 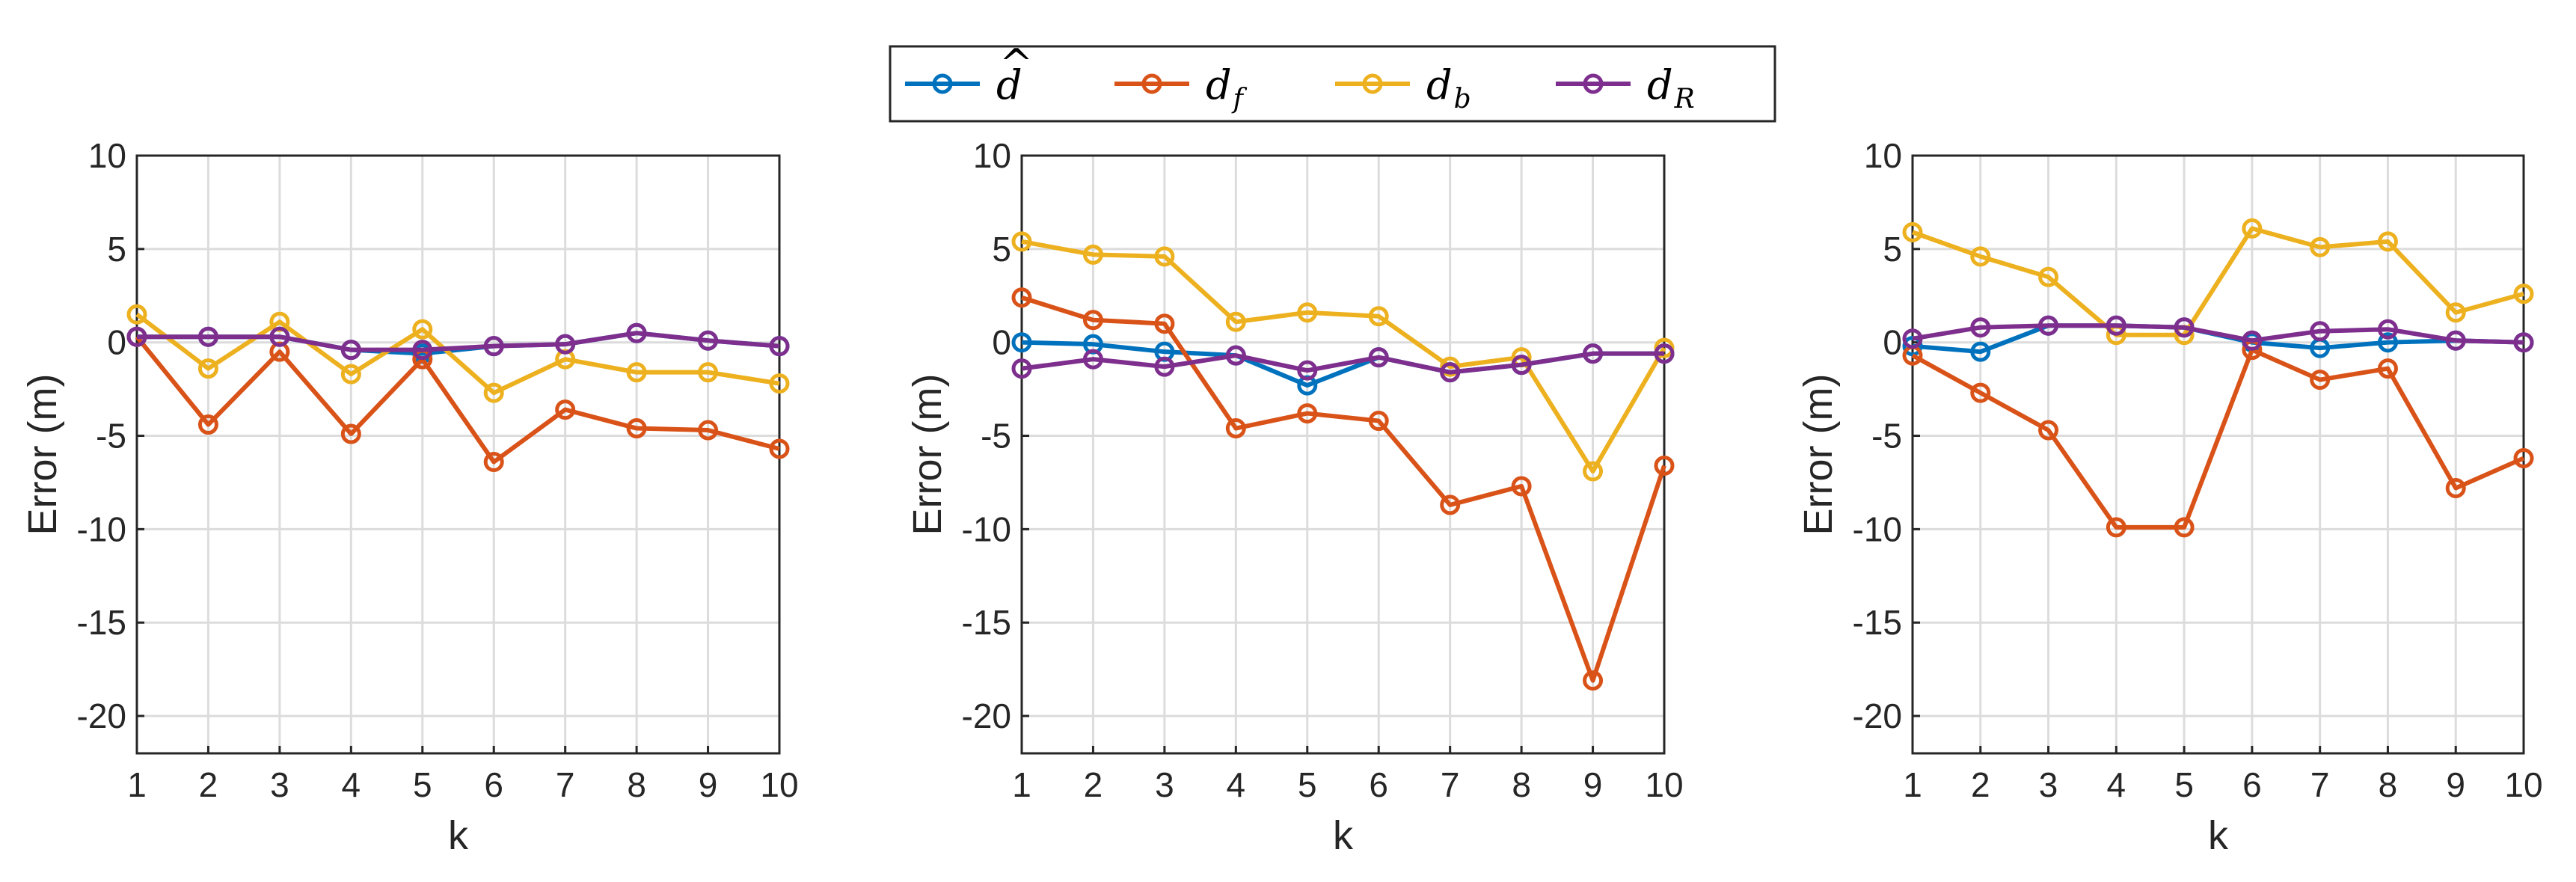 What do you see at coordinates (1980, 784) in the screenshot?
I see `x-tick-label: 2` at bounding box center [1980, 784].